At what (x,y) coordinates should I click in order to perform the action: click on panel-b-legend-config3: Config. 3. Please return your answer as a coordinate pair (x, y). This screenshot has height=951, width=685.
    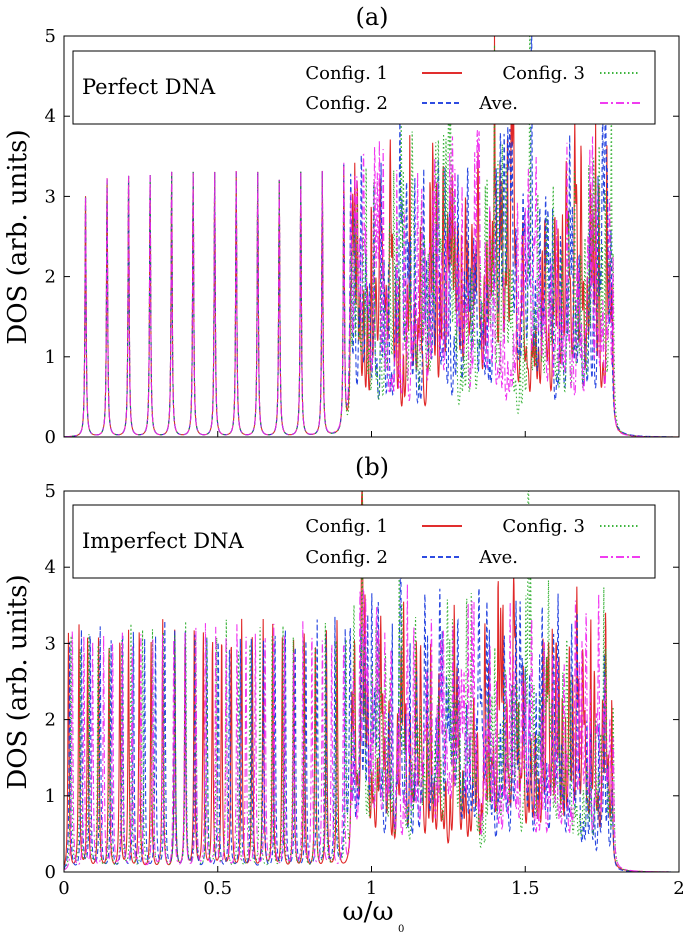
    Looking at the image, I should click on (543, 526).